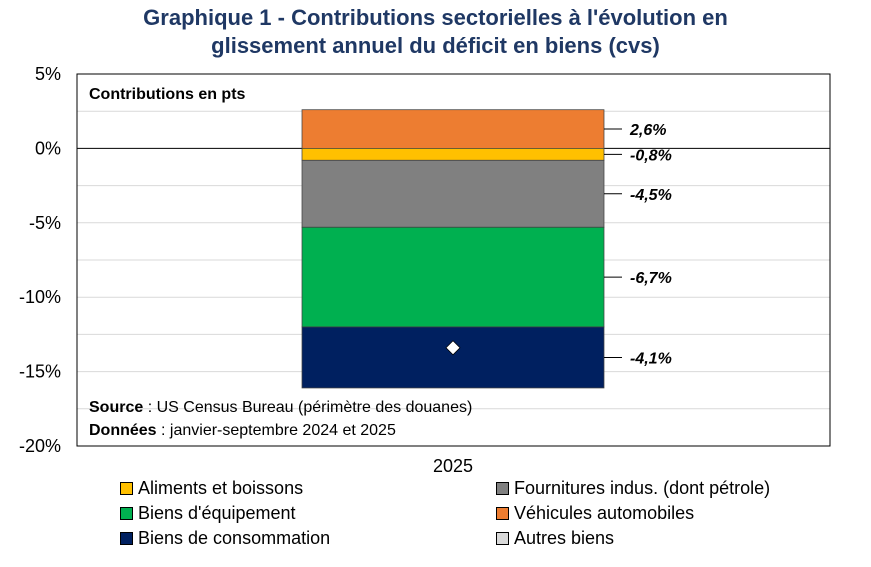 The image size is (871, 567). I want to click on legend-item-equipement: Biens d'équipement, so click(208, 513).